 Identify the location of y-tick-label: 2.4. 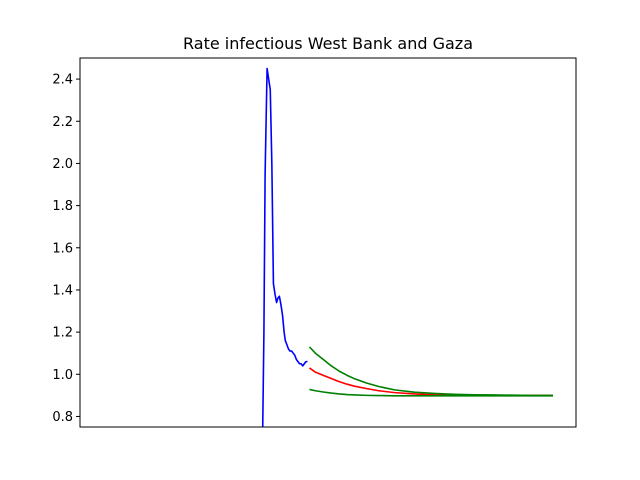
(62, 80).